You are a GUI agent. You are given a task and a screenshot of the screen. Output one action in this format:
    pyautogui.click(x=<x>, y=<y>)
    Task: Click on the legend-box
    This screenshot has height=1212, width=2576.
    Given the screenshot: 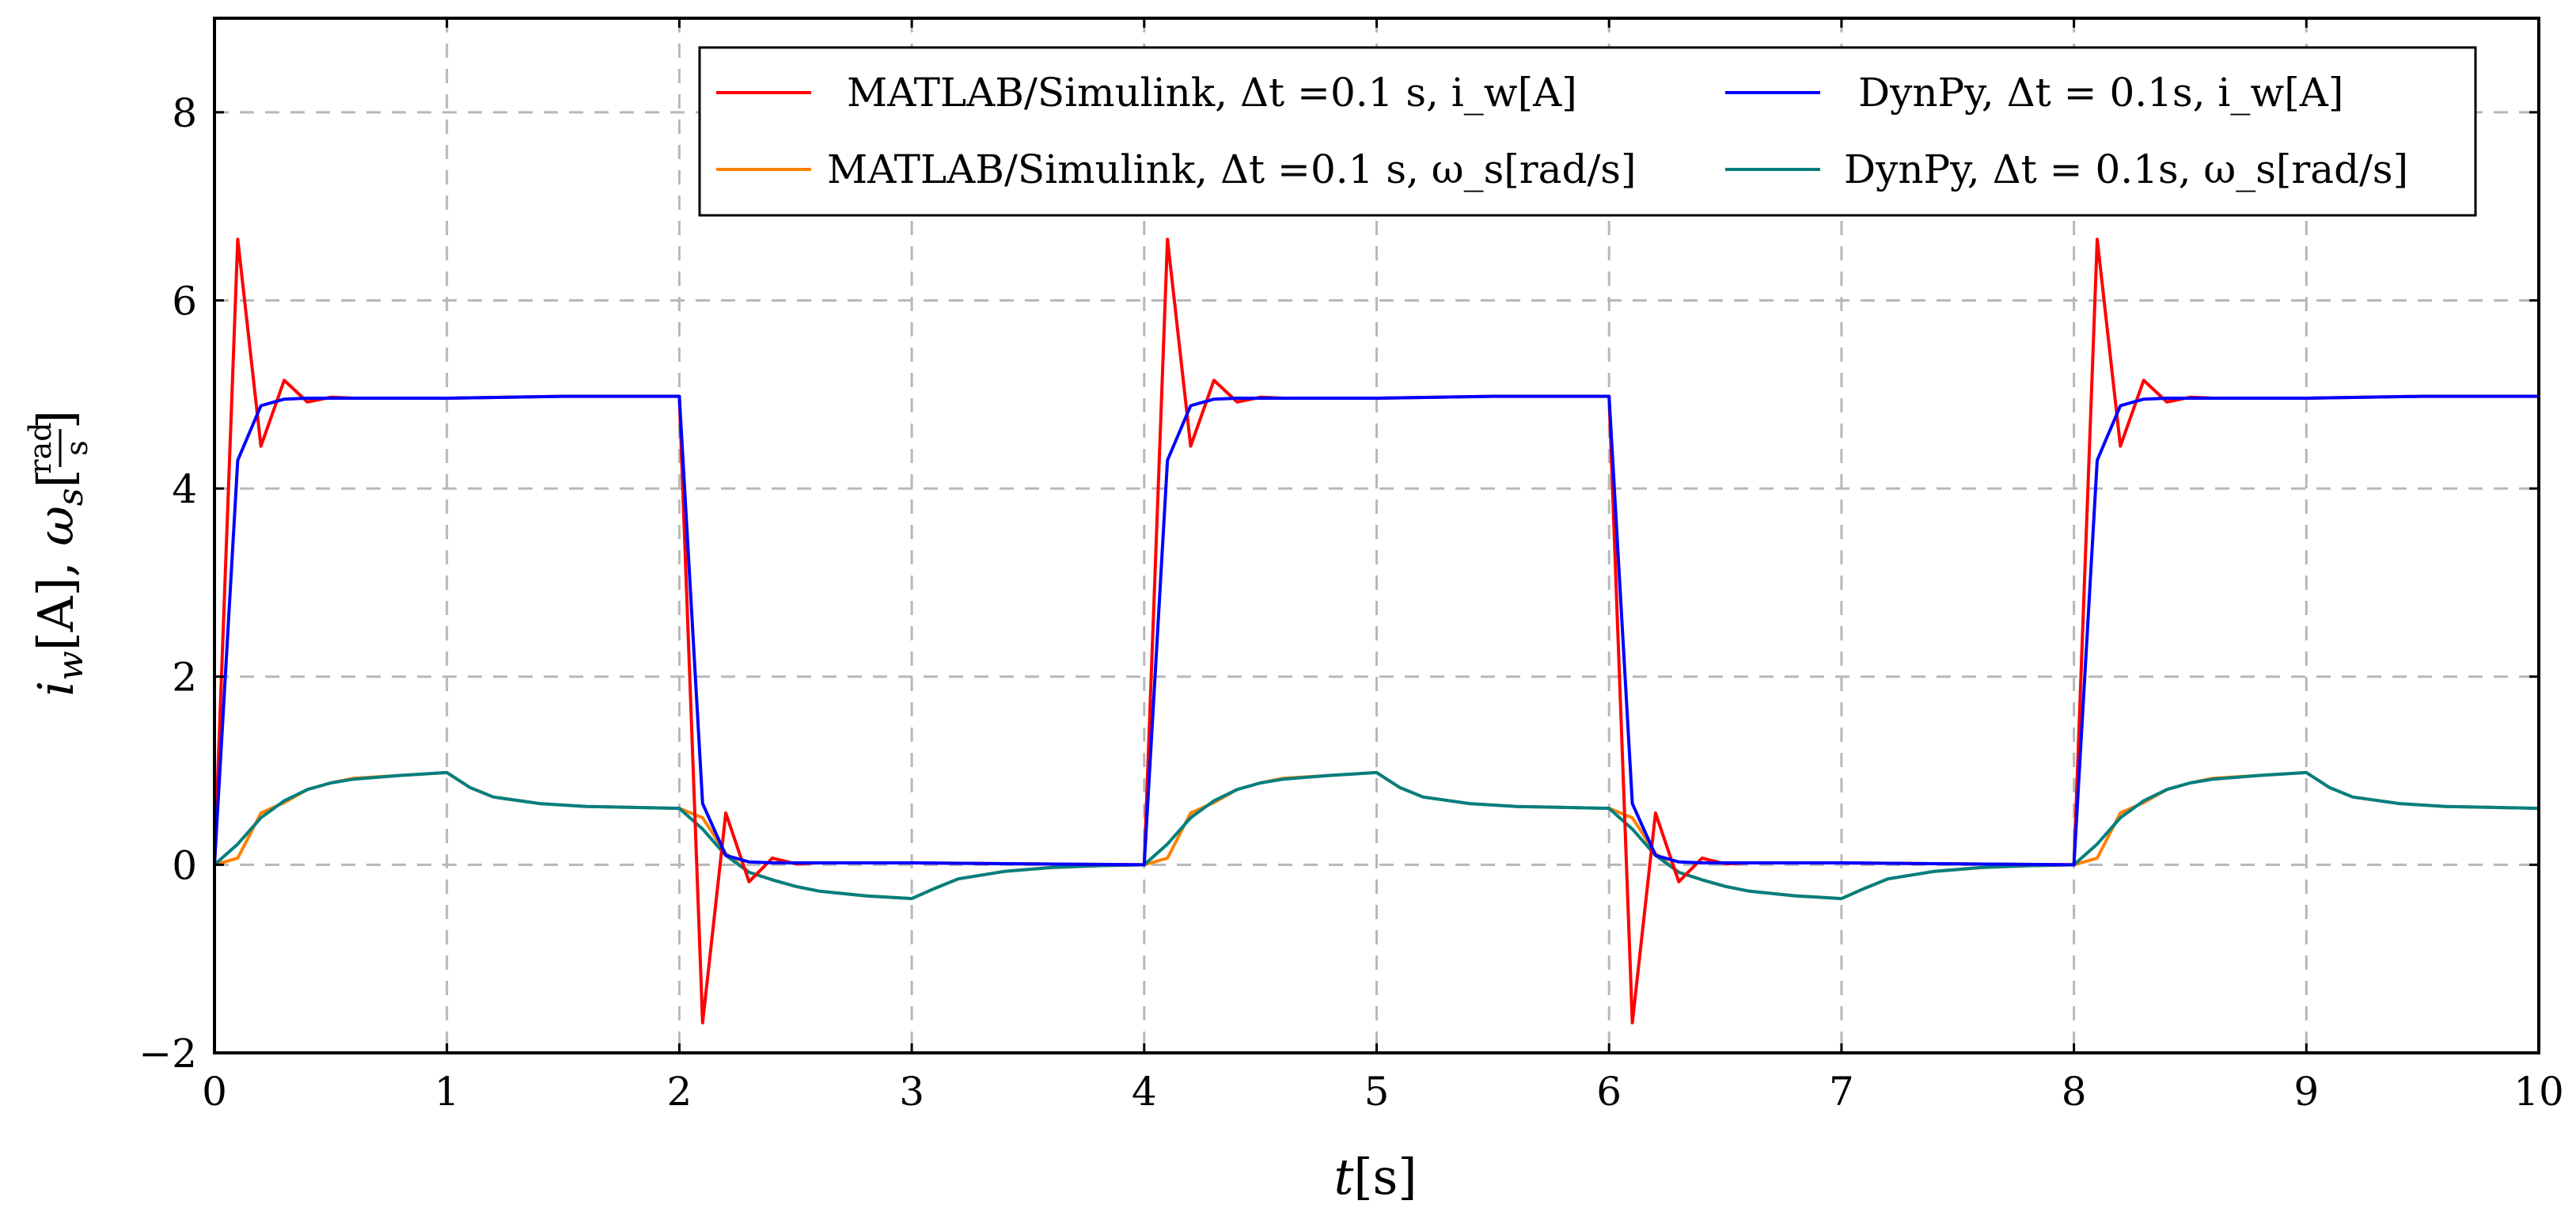 What is the action you would take?
    pyautogui.click(x=1587, y=131)
    